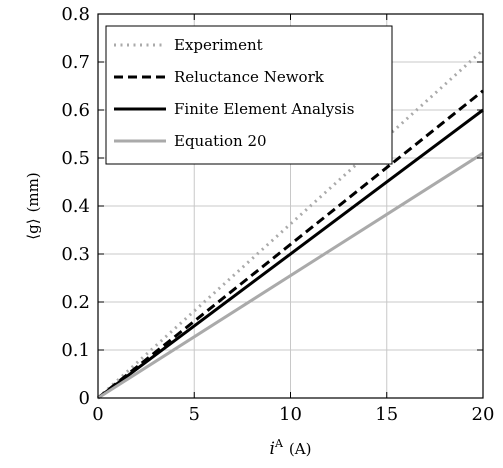 Image resolution: width=503 pixels, height=468 pixels. Describe the element at coordinates (75, 158) in the screenshot. I see `y-tick-label: 0.5` at that location.